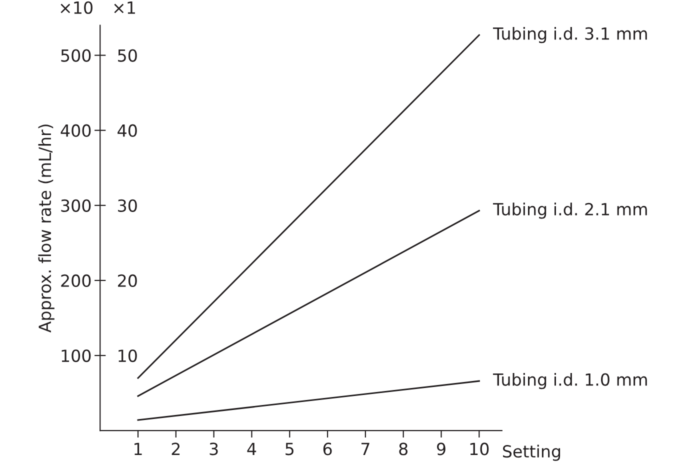 The width and height of the screenshot is (681, 468). What do you see at coordinates (124, 8) in the screenshot?
I see `text: ×1` at bounding box center [124, 8].